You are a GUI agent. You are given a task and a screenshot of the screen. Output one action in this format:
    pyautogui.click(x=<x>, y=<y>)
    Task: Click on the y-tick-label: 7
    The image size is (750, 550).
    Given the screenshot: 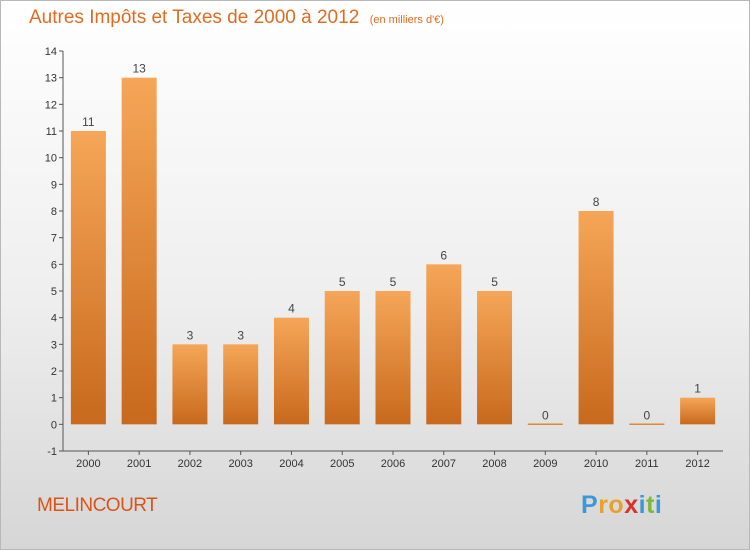 What is the action you would take?
    pyautogui.click(x=54, y=239)
    